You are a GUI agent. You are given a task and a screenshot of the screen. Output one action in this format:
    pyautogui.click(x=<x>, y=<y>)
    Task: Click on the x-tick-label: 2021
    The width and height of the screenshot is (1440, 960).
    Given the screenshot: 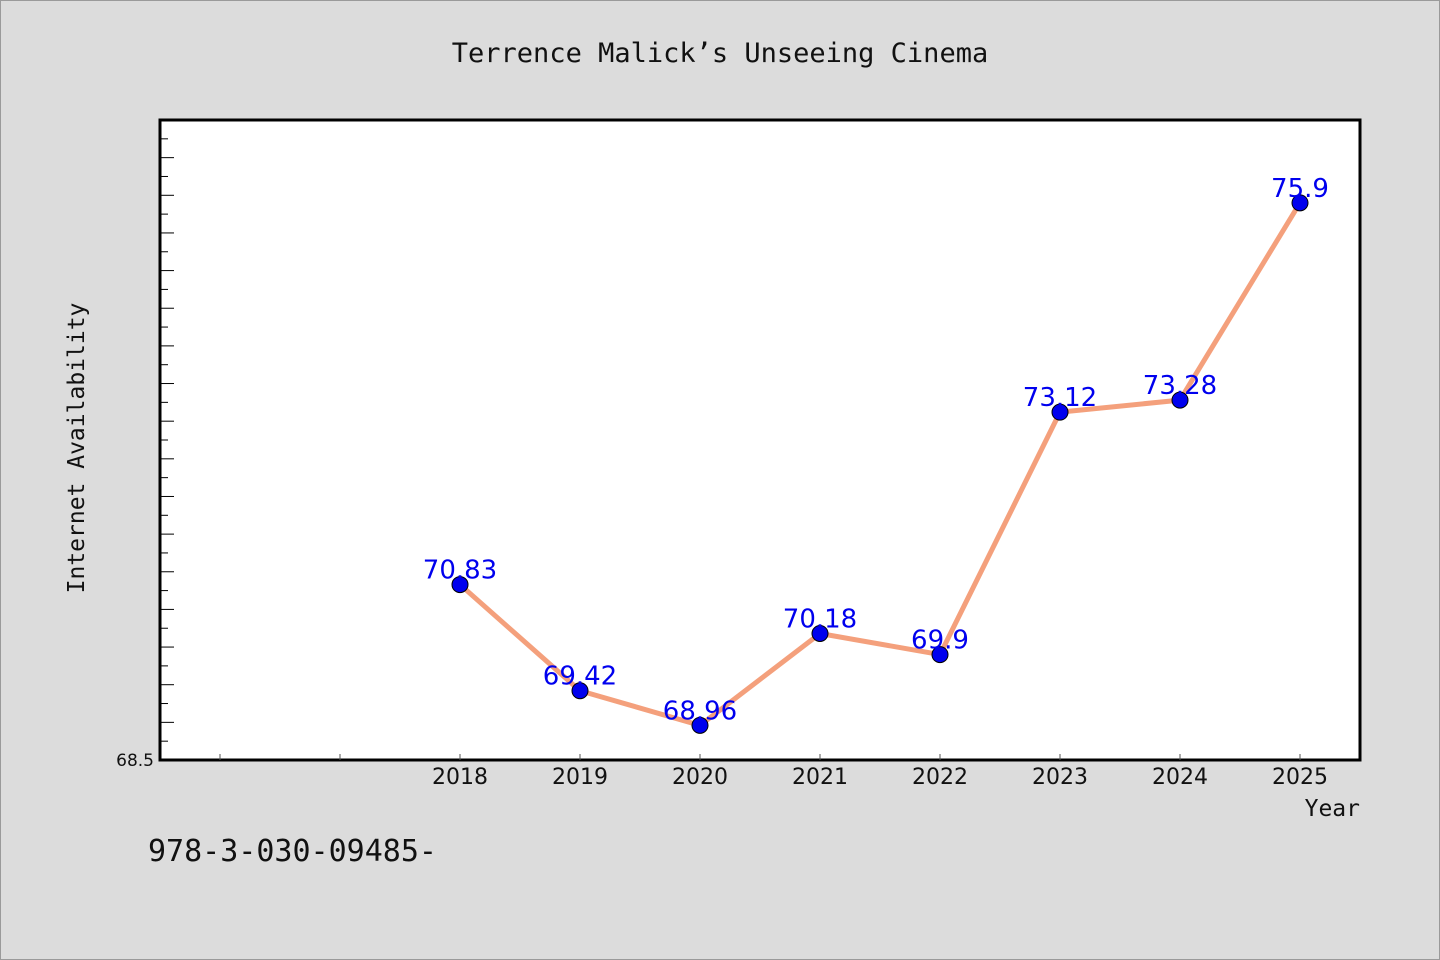 What is the action you would take?
    pyautogui.click(x=820, y=777)
    